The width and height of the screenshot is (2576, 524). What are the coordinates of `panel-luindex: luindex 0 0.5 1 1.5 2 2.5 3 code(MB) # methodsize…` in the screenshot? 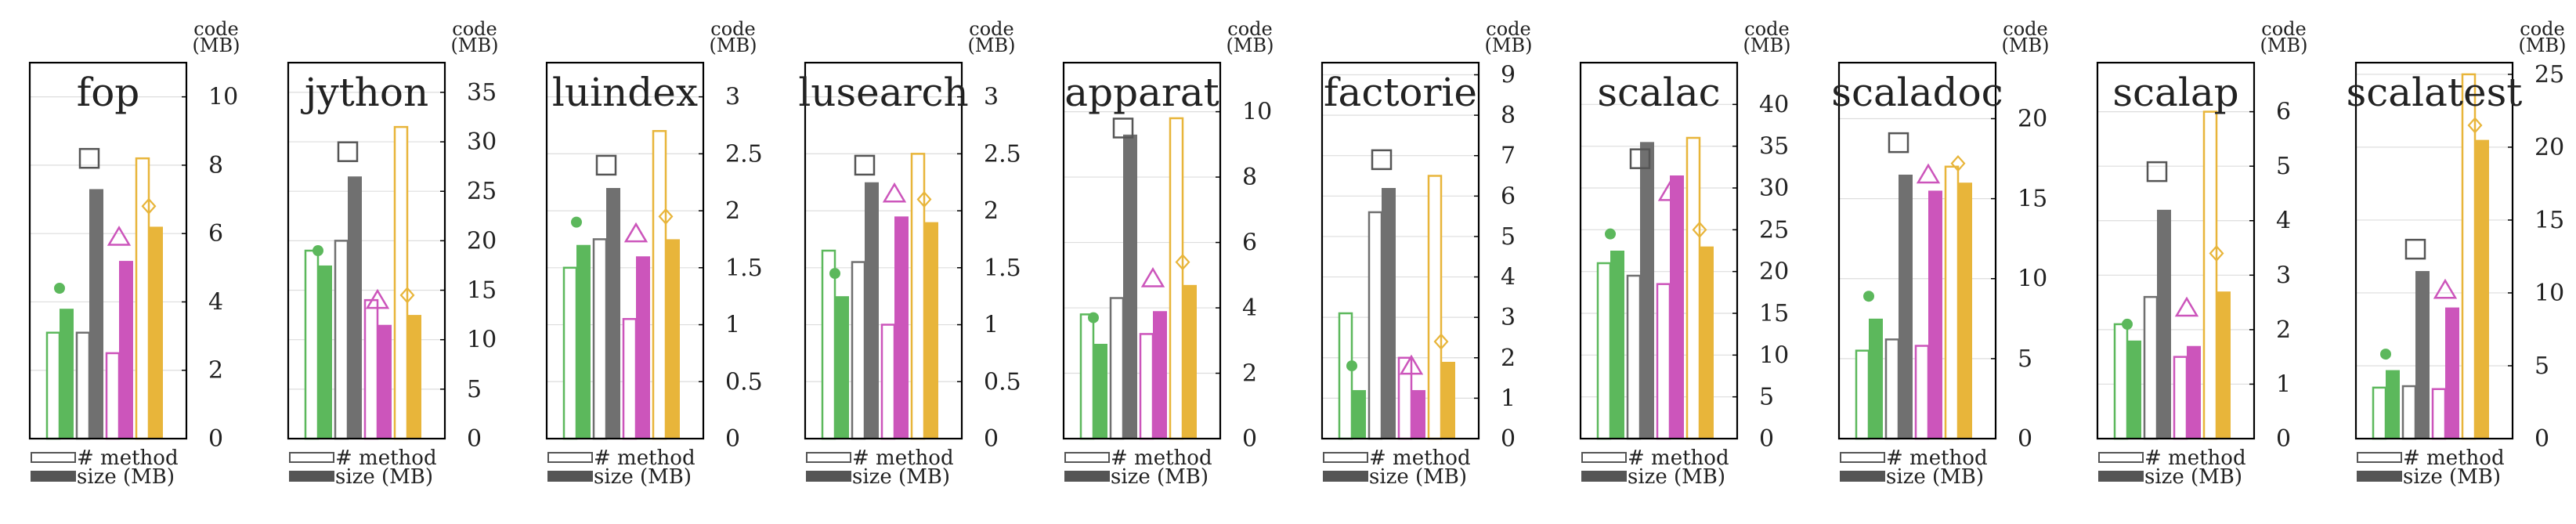 It's located at (654, 253).